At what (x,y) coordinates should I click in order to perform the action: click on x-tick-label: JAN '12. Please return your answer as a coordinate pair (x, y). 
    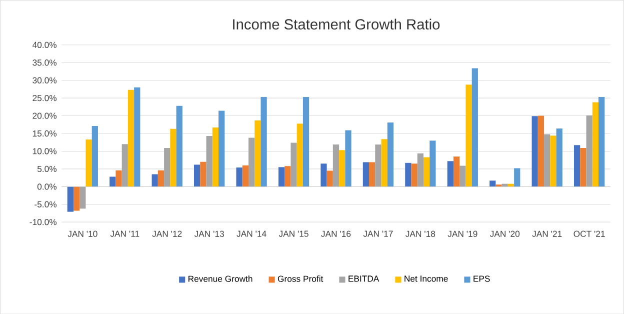
    Looking at the image, I should click on (167, 233).